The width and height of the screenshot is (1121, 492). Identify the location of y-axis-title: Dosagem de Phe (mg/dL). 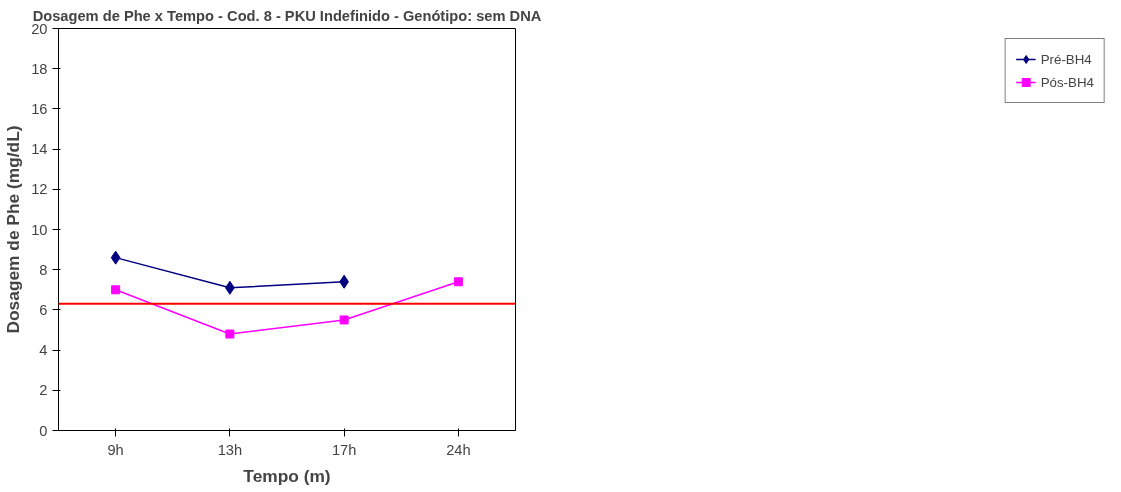
(13, 229).